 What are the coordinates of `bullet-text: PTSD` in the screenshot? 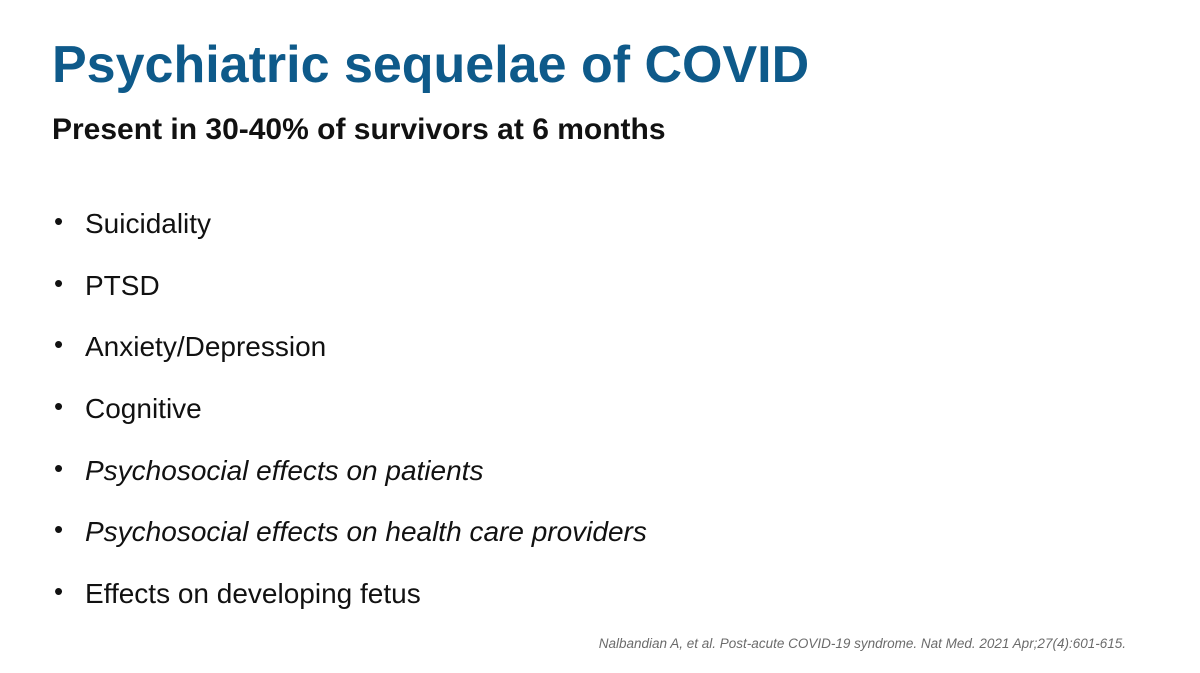 It's located at (122, 285).